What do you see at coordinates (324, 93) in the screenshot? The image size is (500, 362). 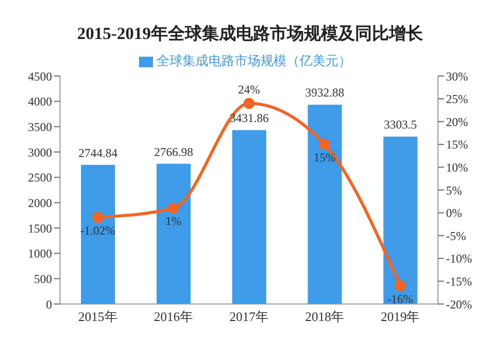 I see `data-label: 3932.88` at bounding box center [324, 93].